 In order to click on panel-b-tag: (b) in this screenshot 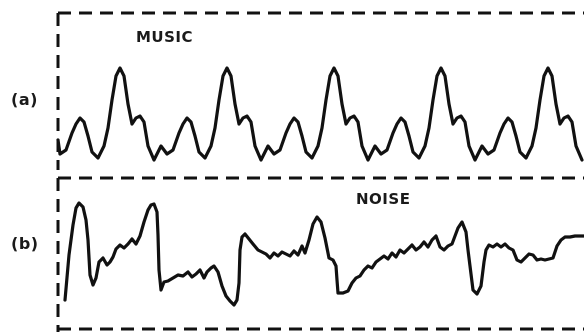, I will do `click(25, 243)`.